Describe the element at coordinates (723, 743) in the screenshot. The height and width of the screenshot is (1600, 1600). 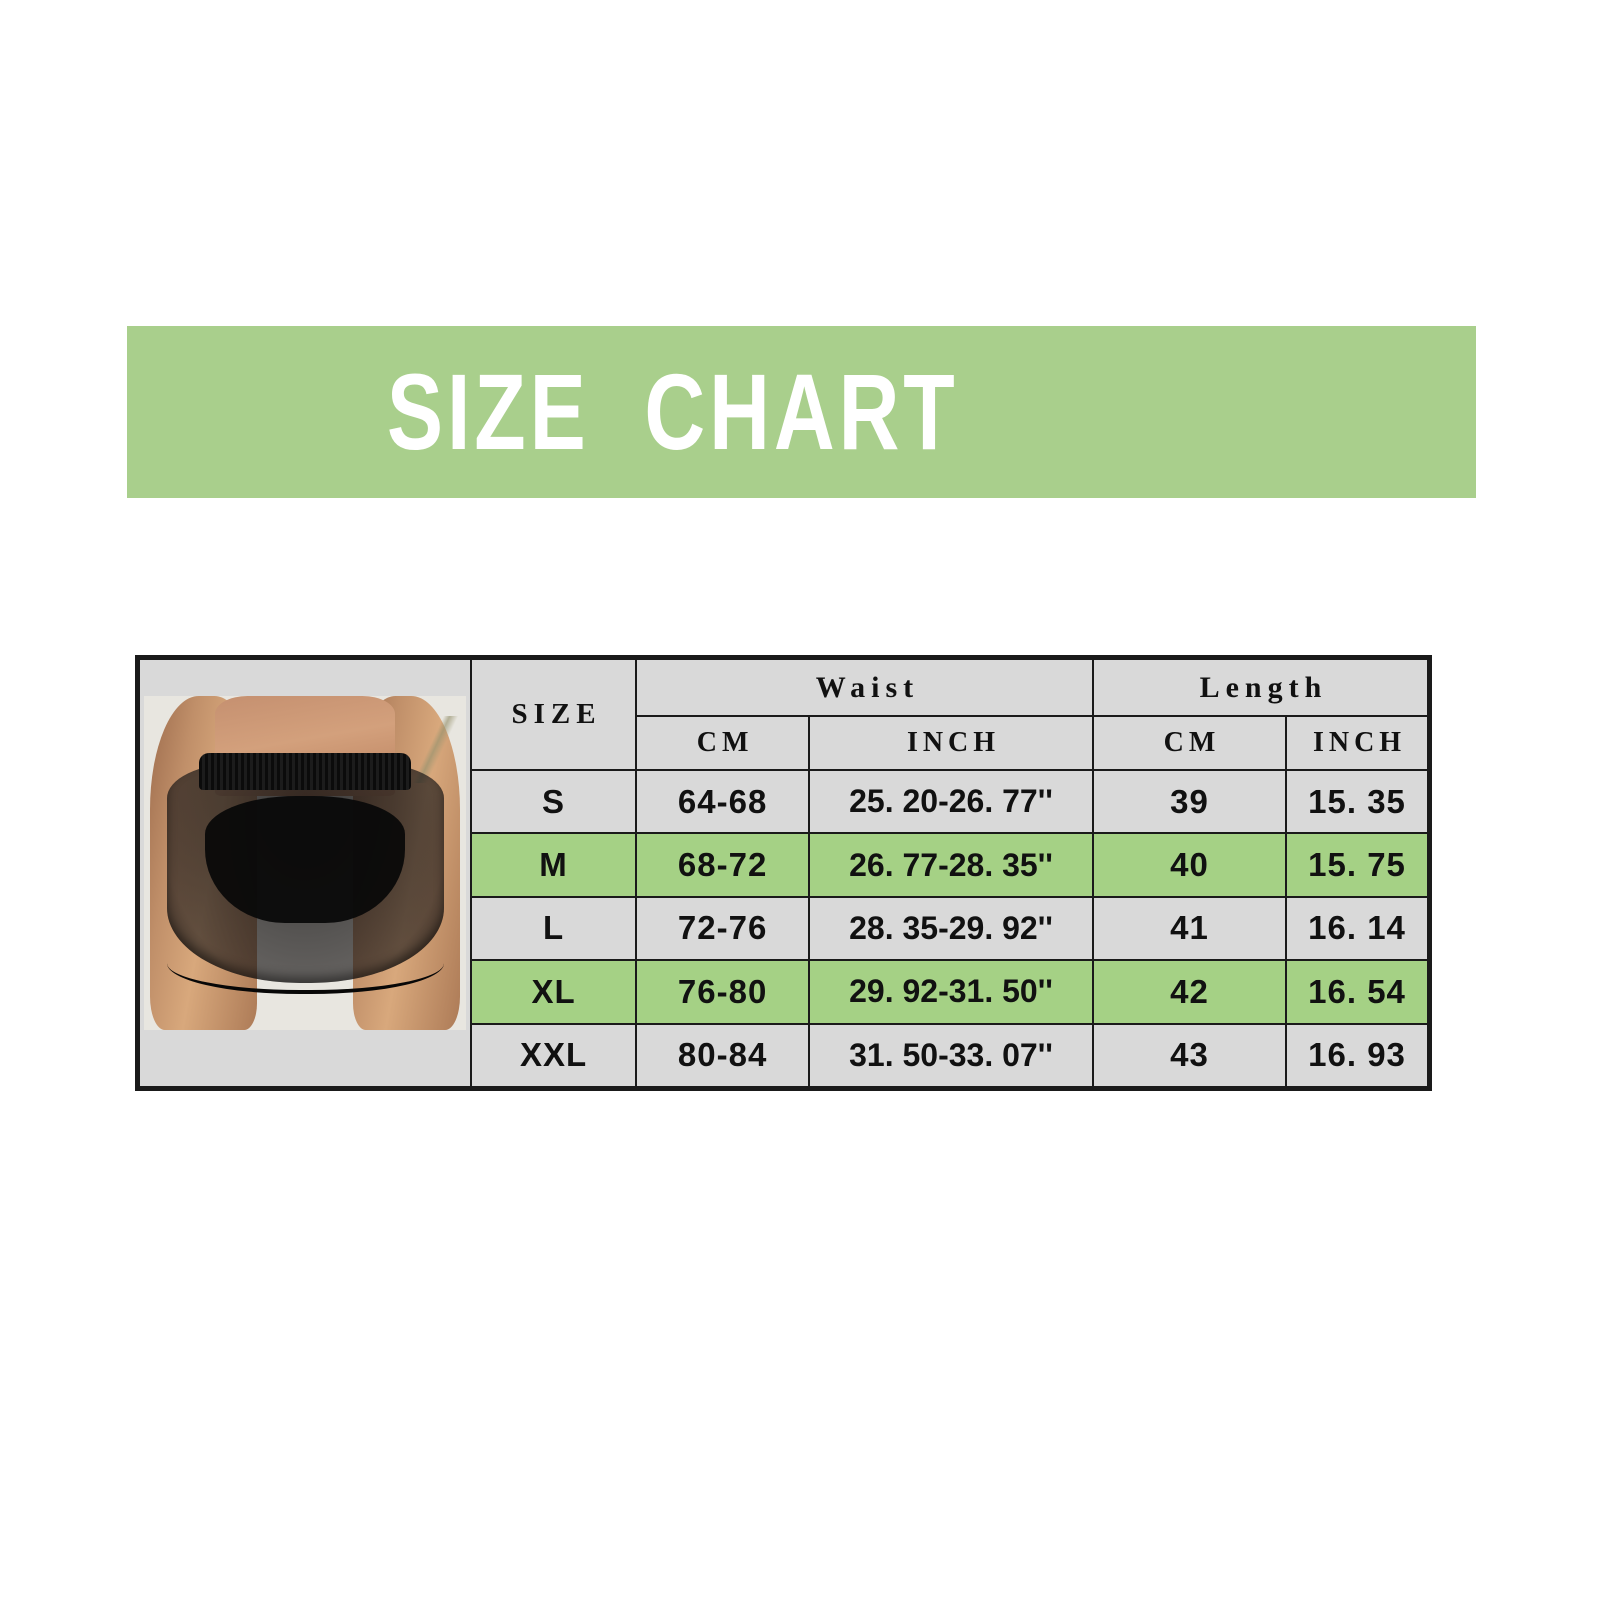
I see `header-waist-cm: CM` at that location.